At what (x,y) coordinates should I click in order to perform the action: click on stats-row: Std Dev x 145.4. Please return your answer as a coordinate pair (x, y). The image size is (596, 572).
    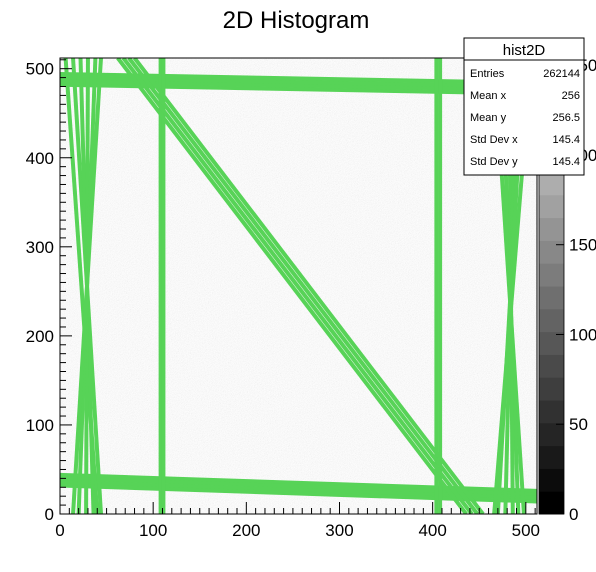
    Looking at the image, I should click on (525, 140).